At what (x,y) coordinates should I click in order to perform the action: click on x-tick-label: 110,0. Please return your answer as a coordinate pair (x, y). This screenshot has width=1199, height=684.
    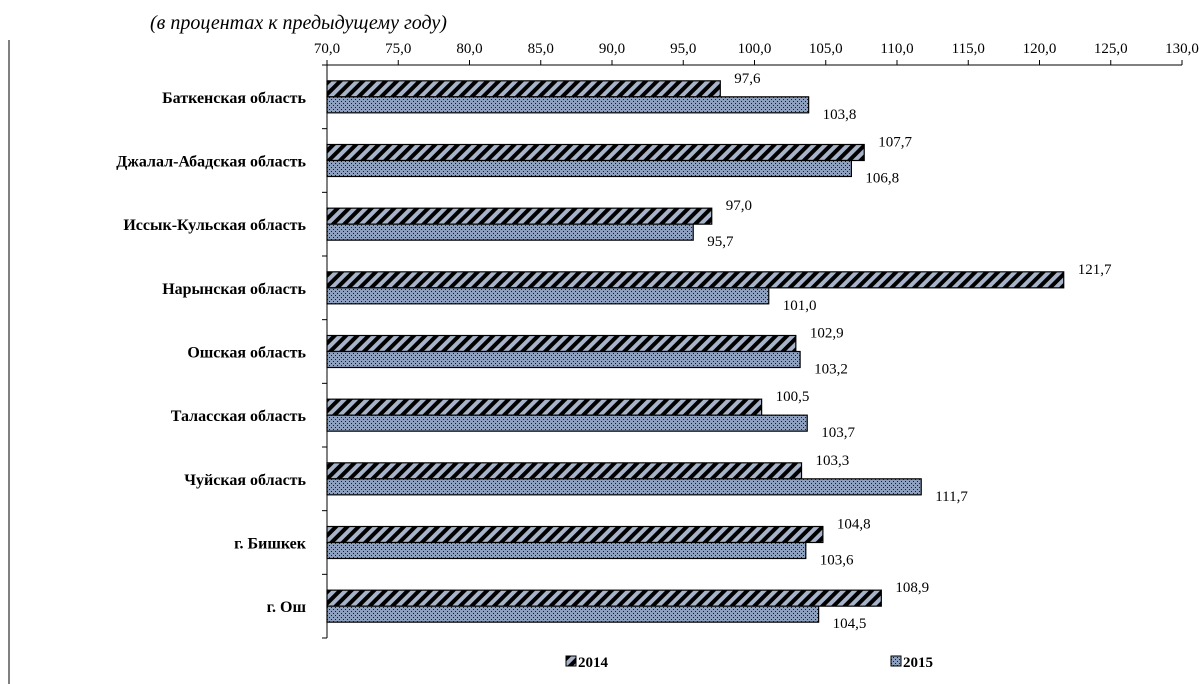
    Looking at the image, I should click on (896, 49).